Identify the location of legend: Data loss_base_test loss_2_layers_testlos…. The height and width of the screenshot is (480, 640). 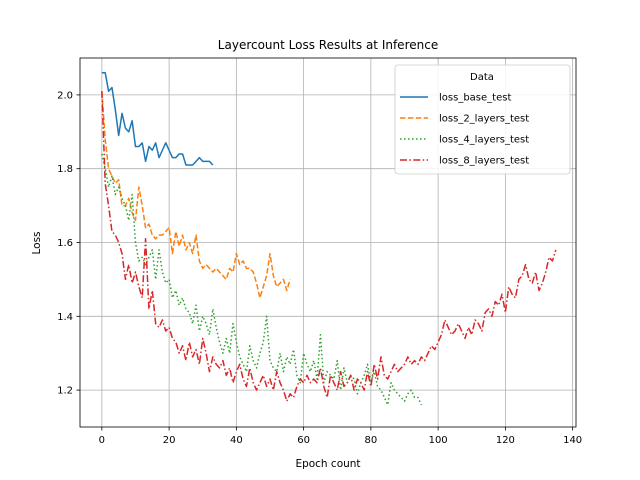
(482, 119).